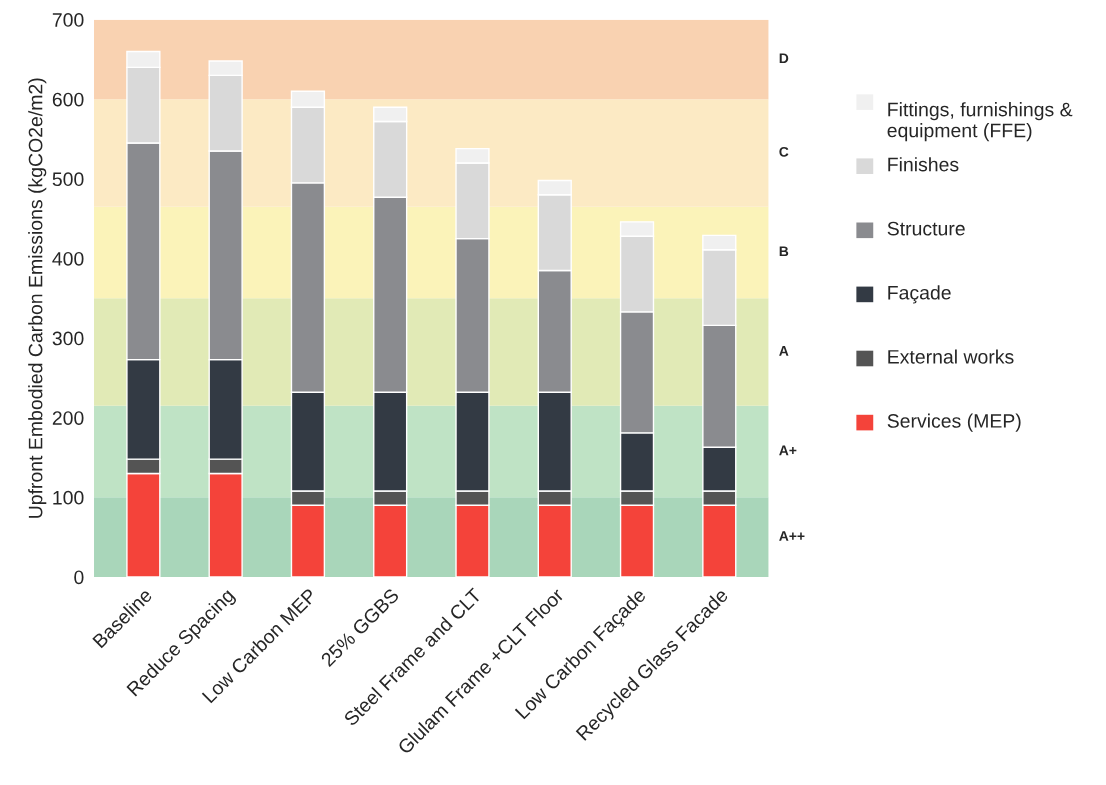 Image resolution: width=1106 pixels, height=785 pixels. I want to click on legend-label: Façade, so click(919, 294).